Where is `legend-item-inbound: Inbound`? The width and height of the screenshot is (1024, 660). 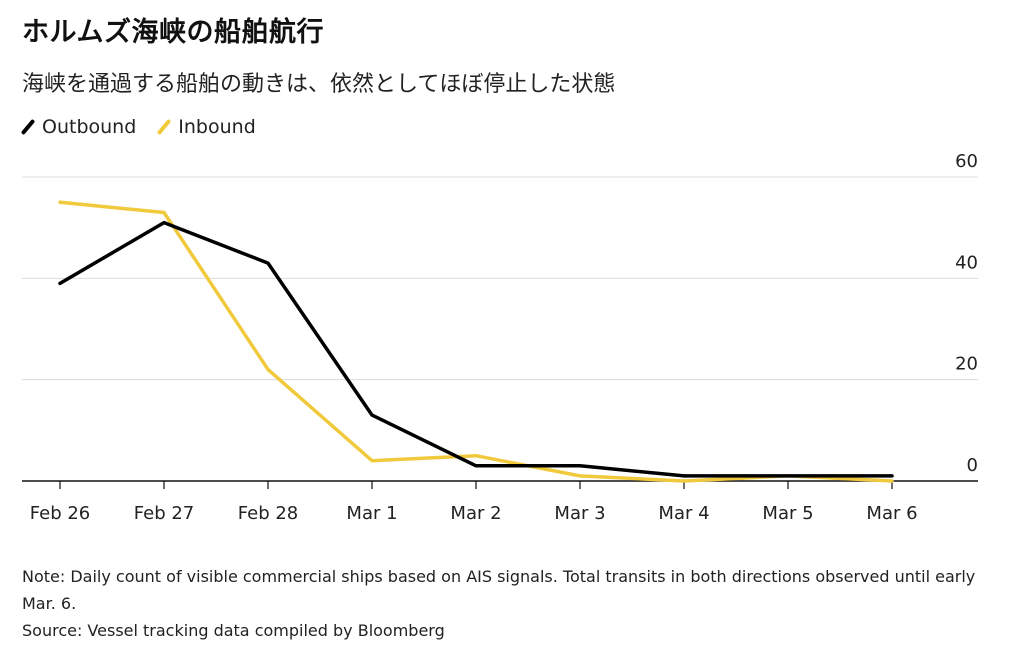
legend-item-inbound: Inbound is located at coordinates (206, 127).